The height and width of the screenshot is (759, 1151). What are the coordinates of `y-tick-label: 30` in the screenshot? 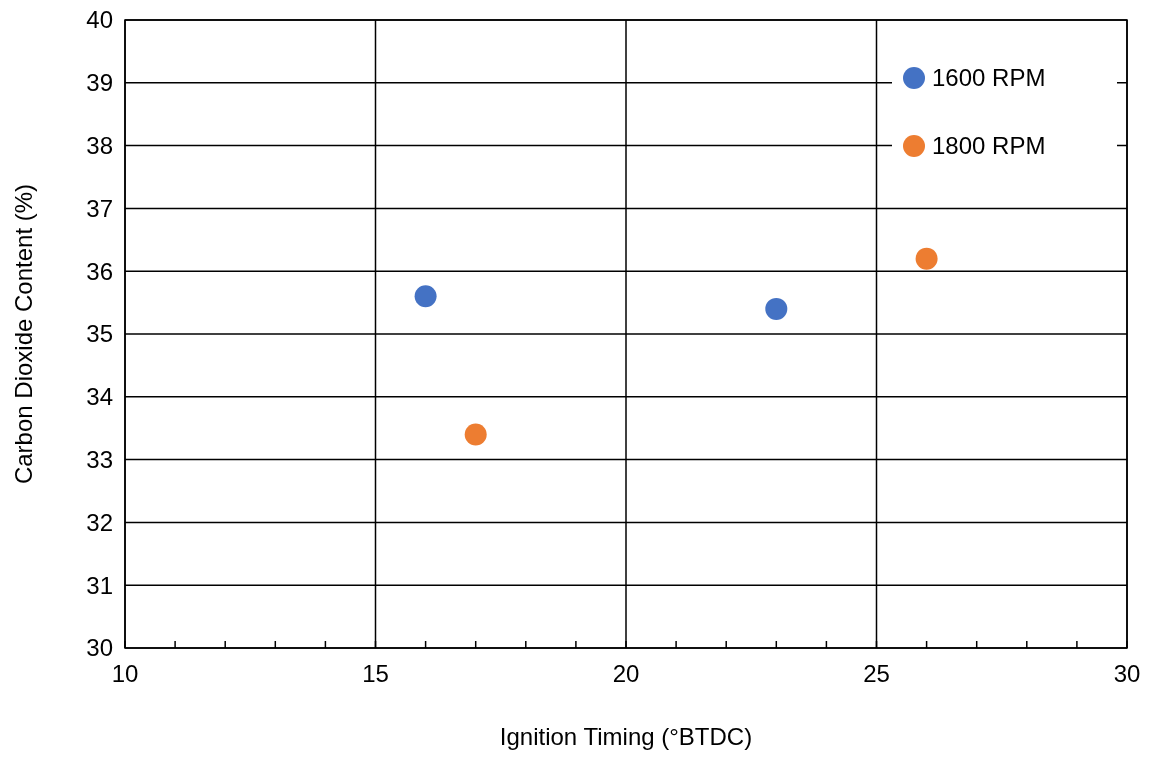 It's located at (99, 648).